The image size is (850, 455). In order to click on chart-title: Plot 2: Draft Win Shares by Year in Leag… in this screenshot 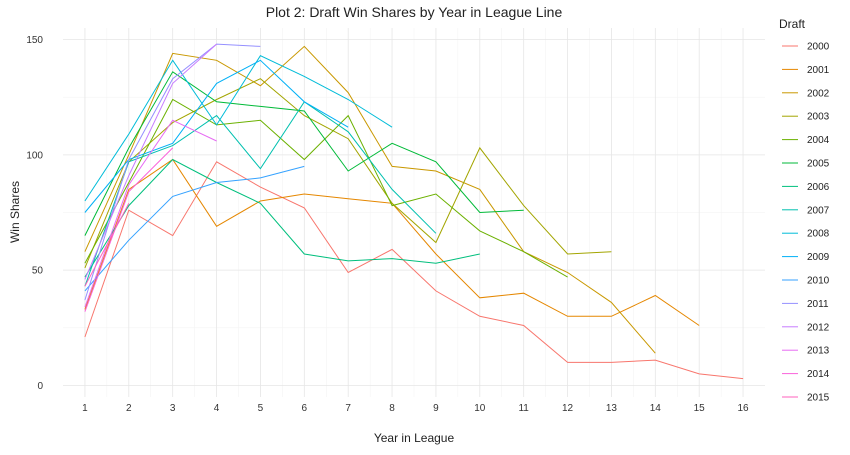, I will do `click(414, 12)`.